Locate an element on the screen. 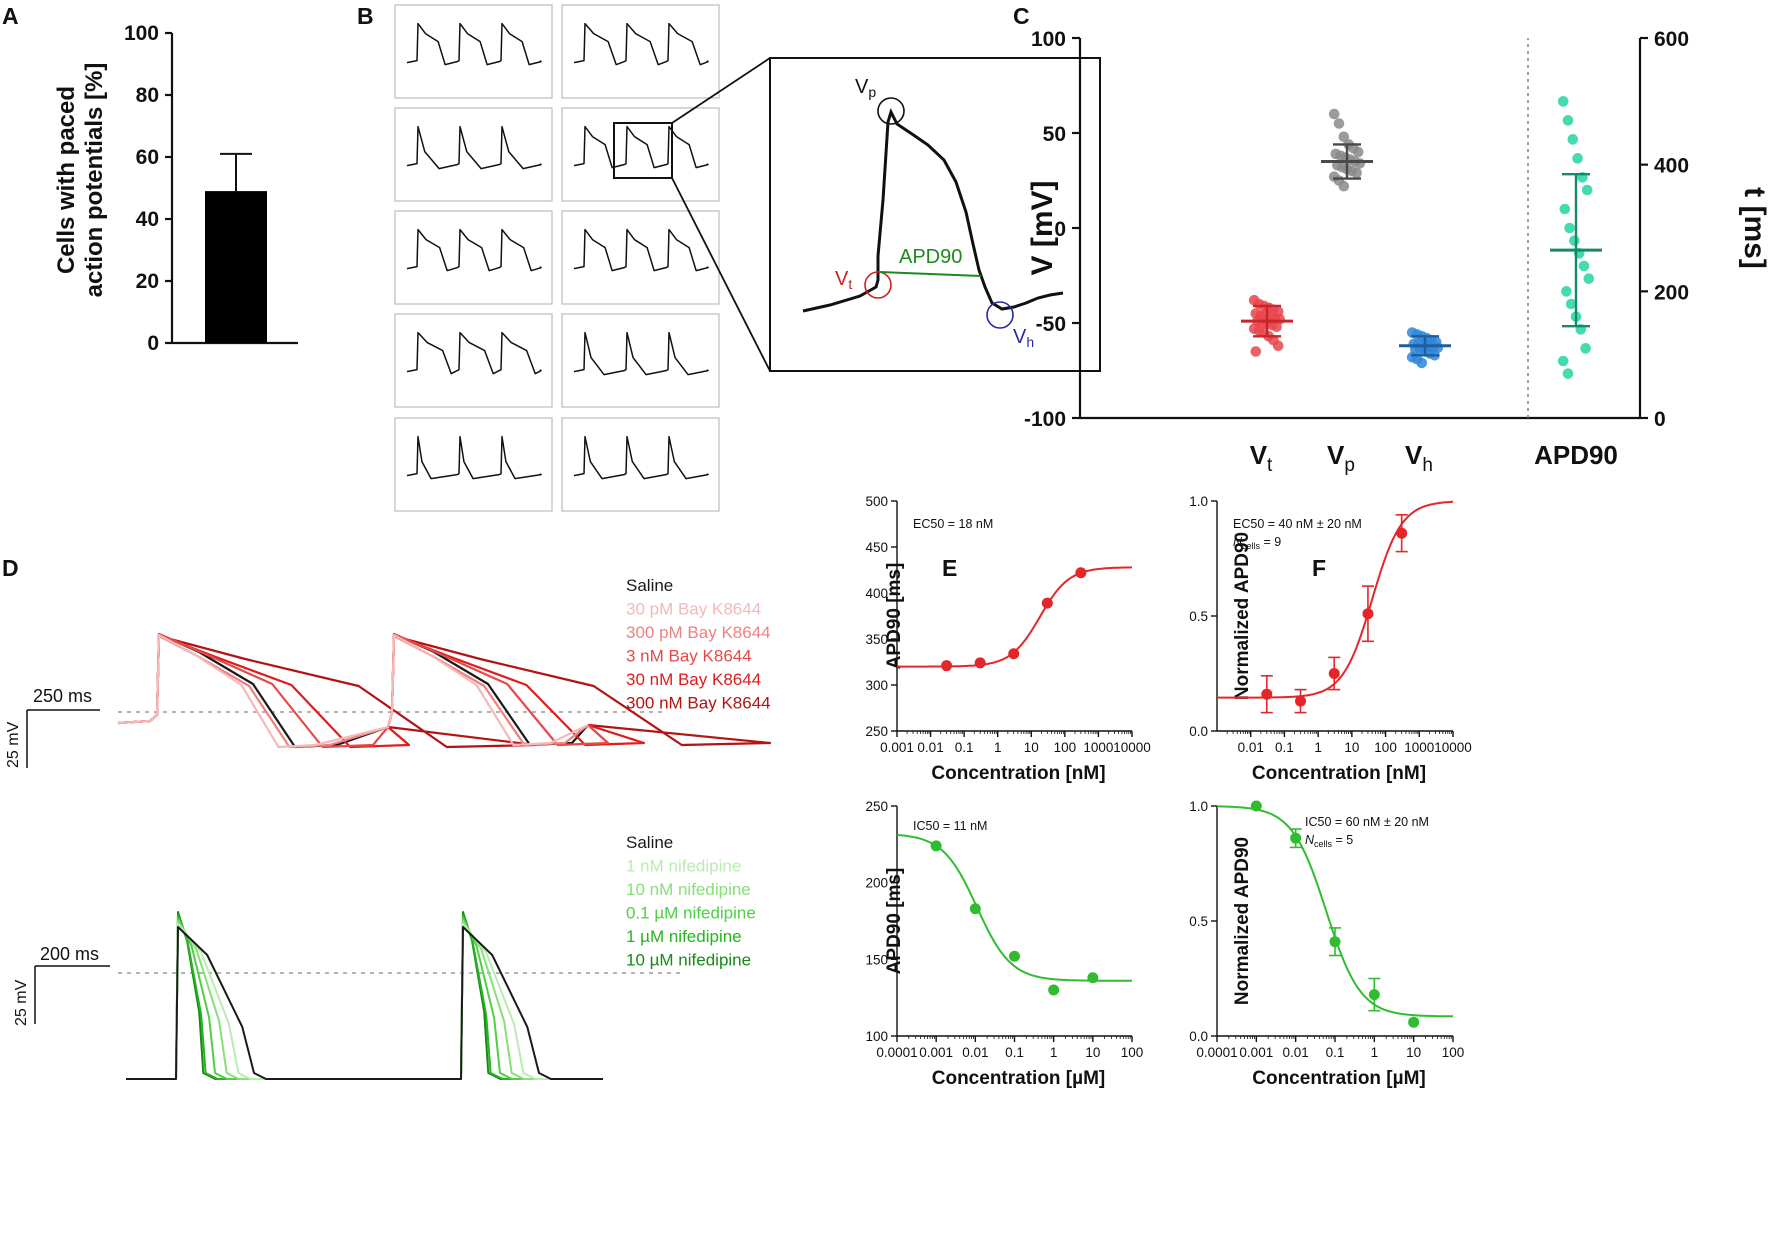  zoom-frame is located at coordinates (935, 214).